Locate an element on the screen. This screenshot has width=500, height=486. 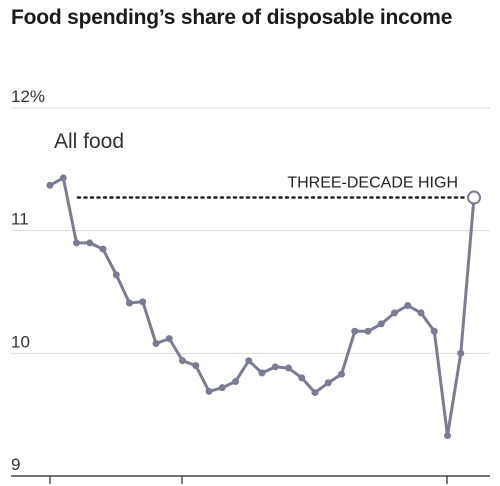
three-decade-high-label: THREE-DECADE HIGH is located at coordinates (372, 183).